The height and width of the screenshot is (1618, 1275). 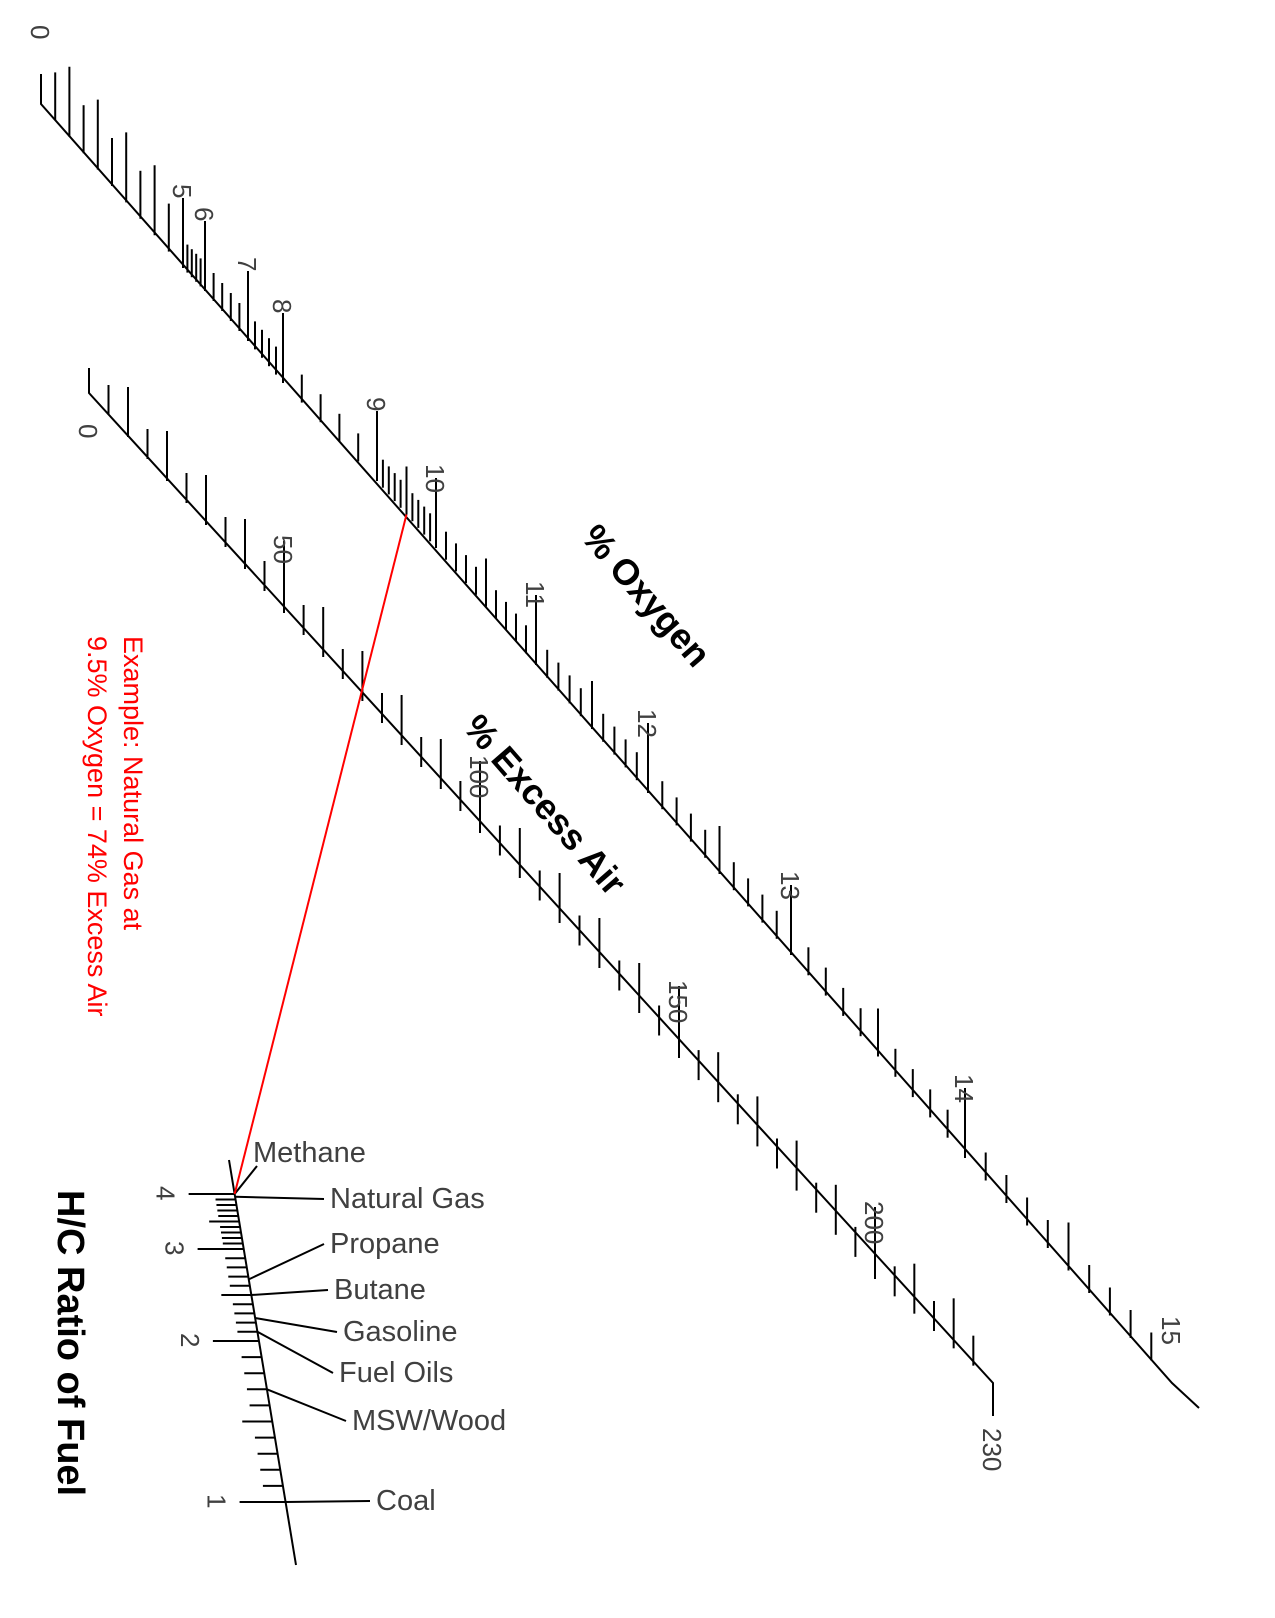 I want to click on fuel-label: Methane, so click(x=309, y=1153).